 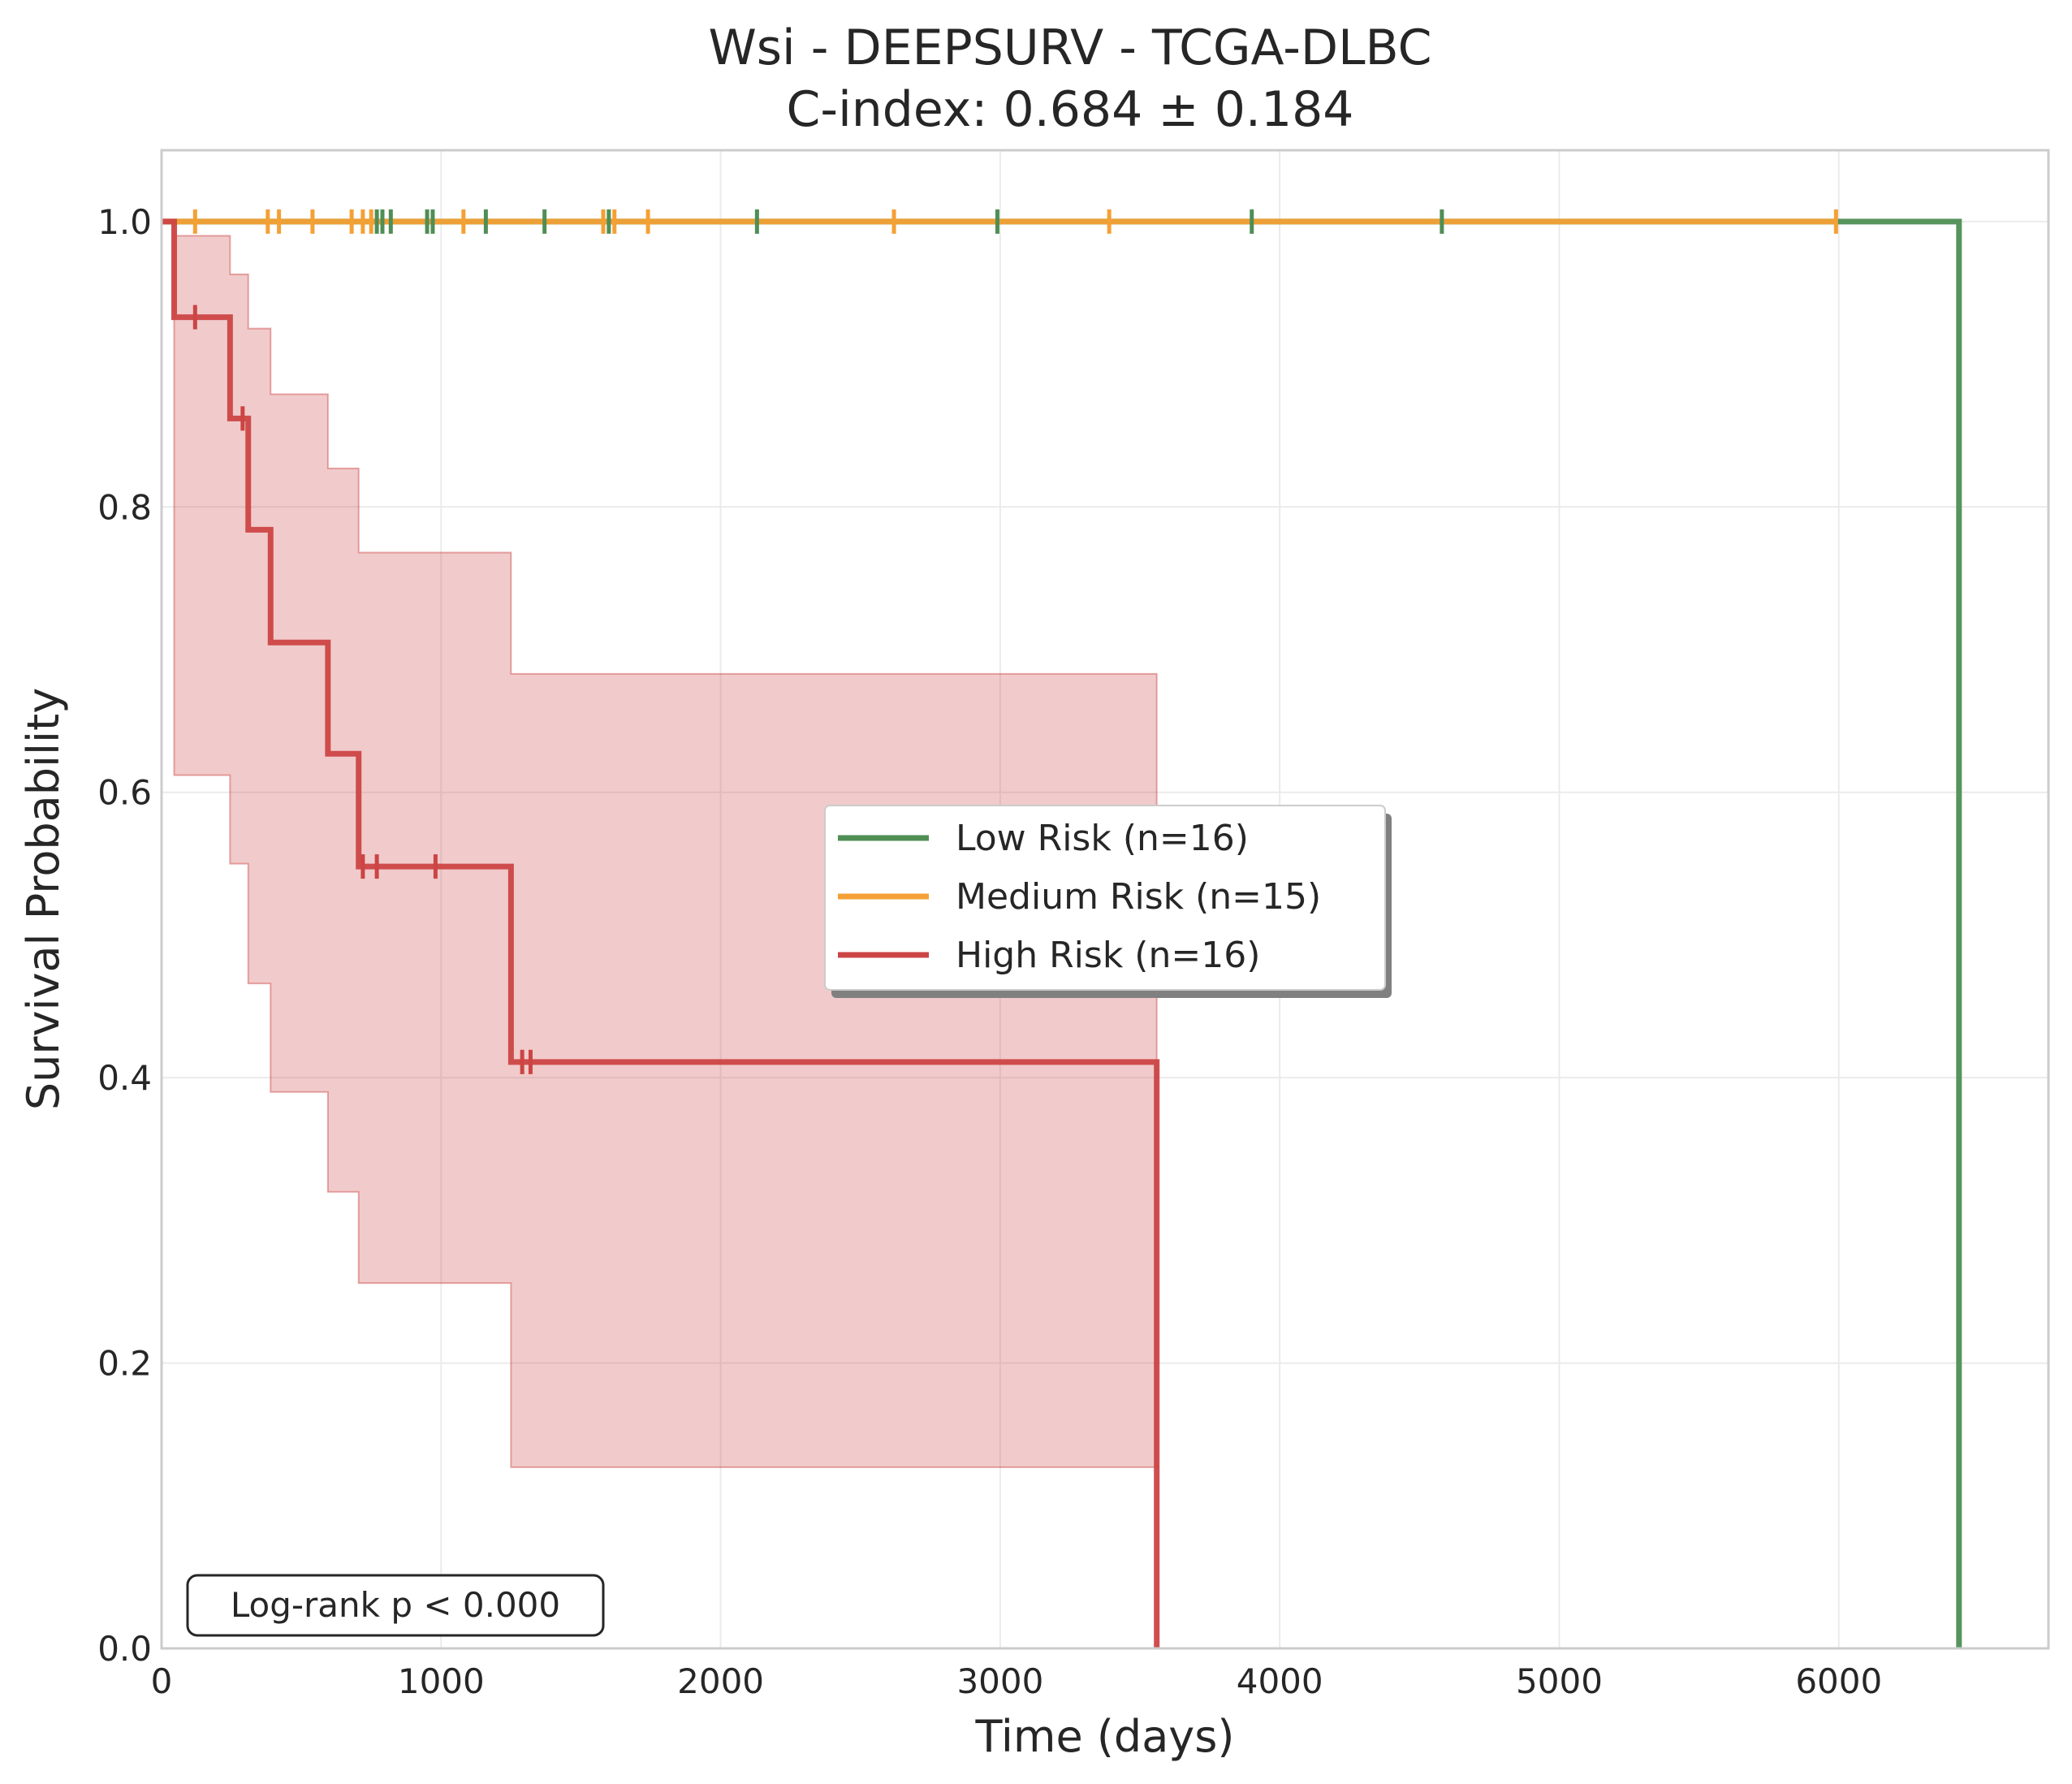 I want to click on legend-box, so click(x=1105, y=898).